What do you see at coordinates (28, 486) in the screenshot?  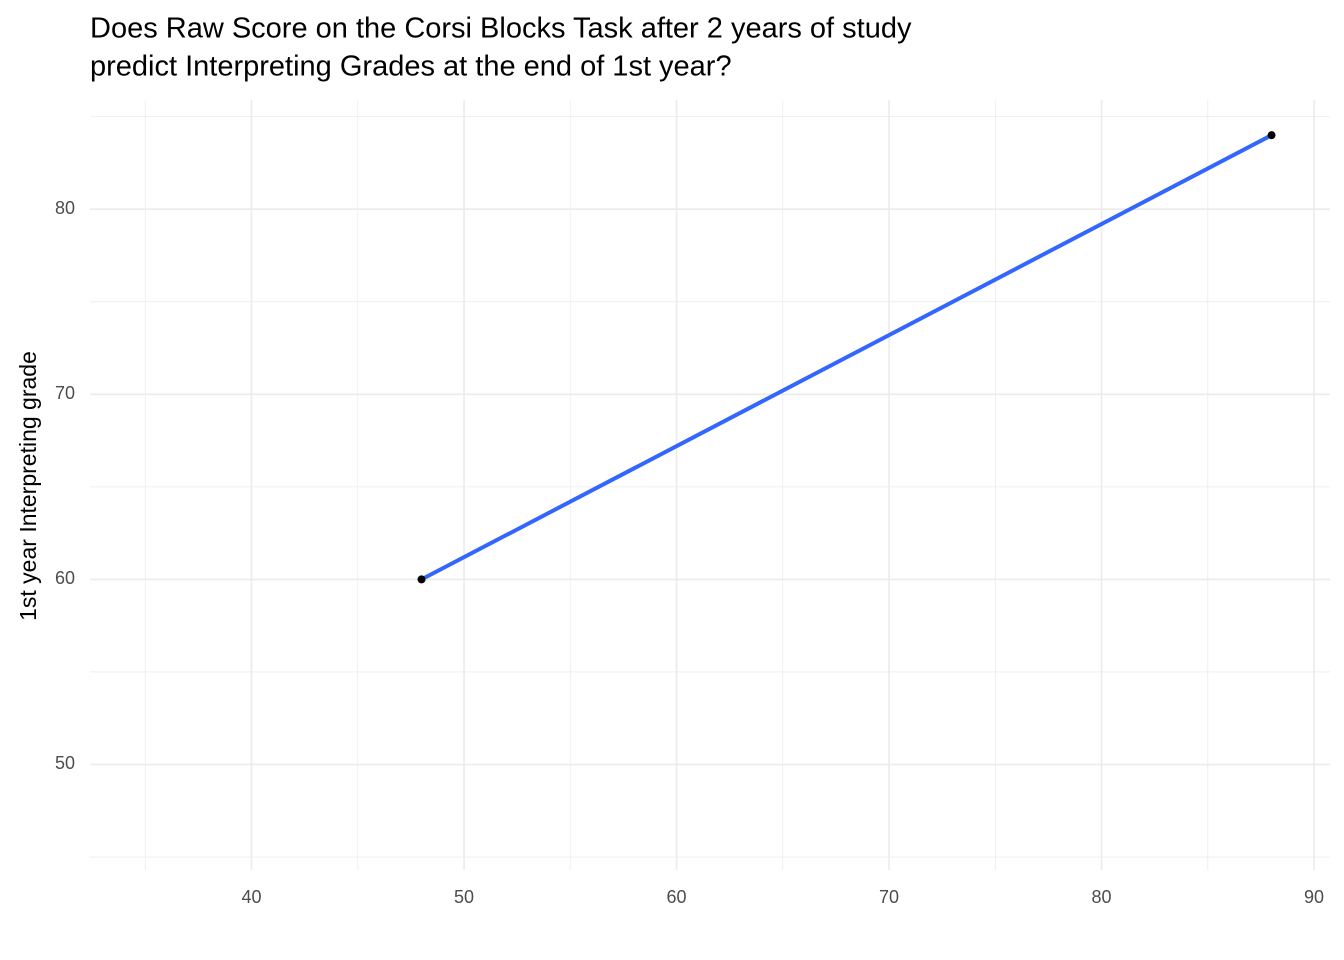 I see `y-axis-label: 1st year Interpreting grade` at bounding box center [28, 486].